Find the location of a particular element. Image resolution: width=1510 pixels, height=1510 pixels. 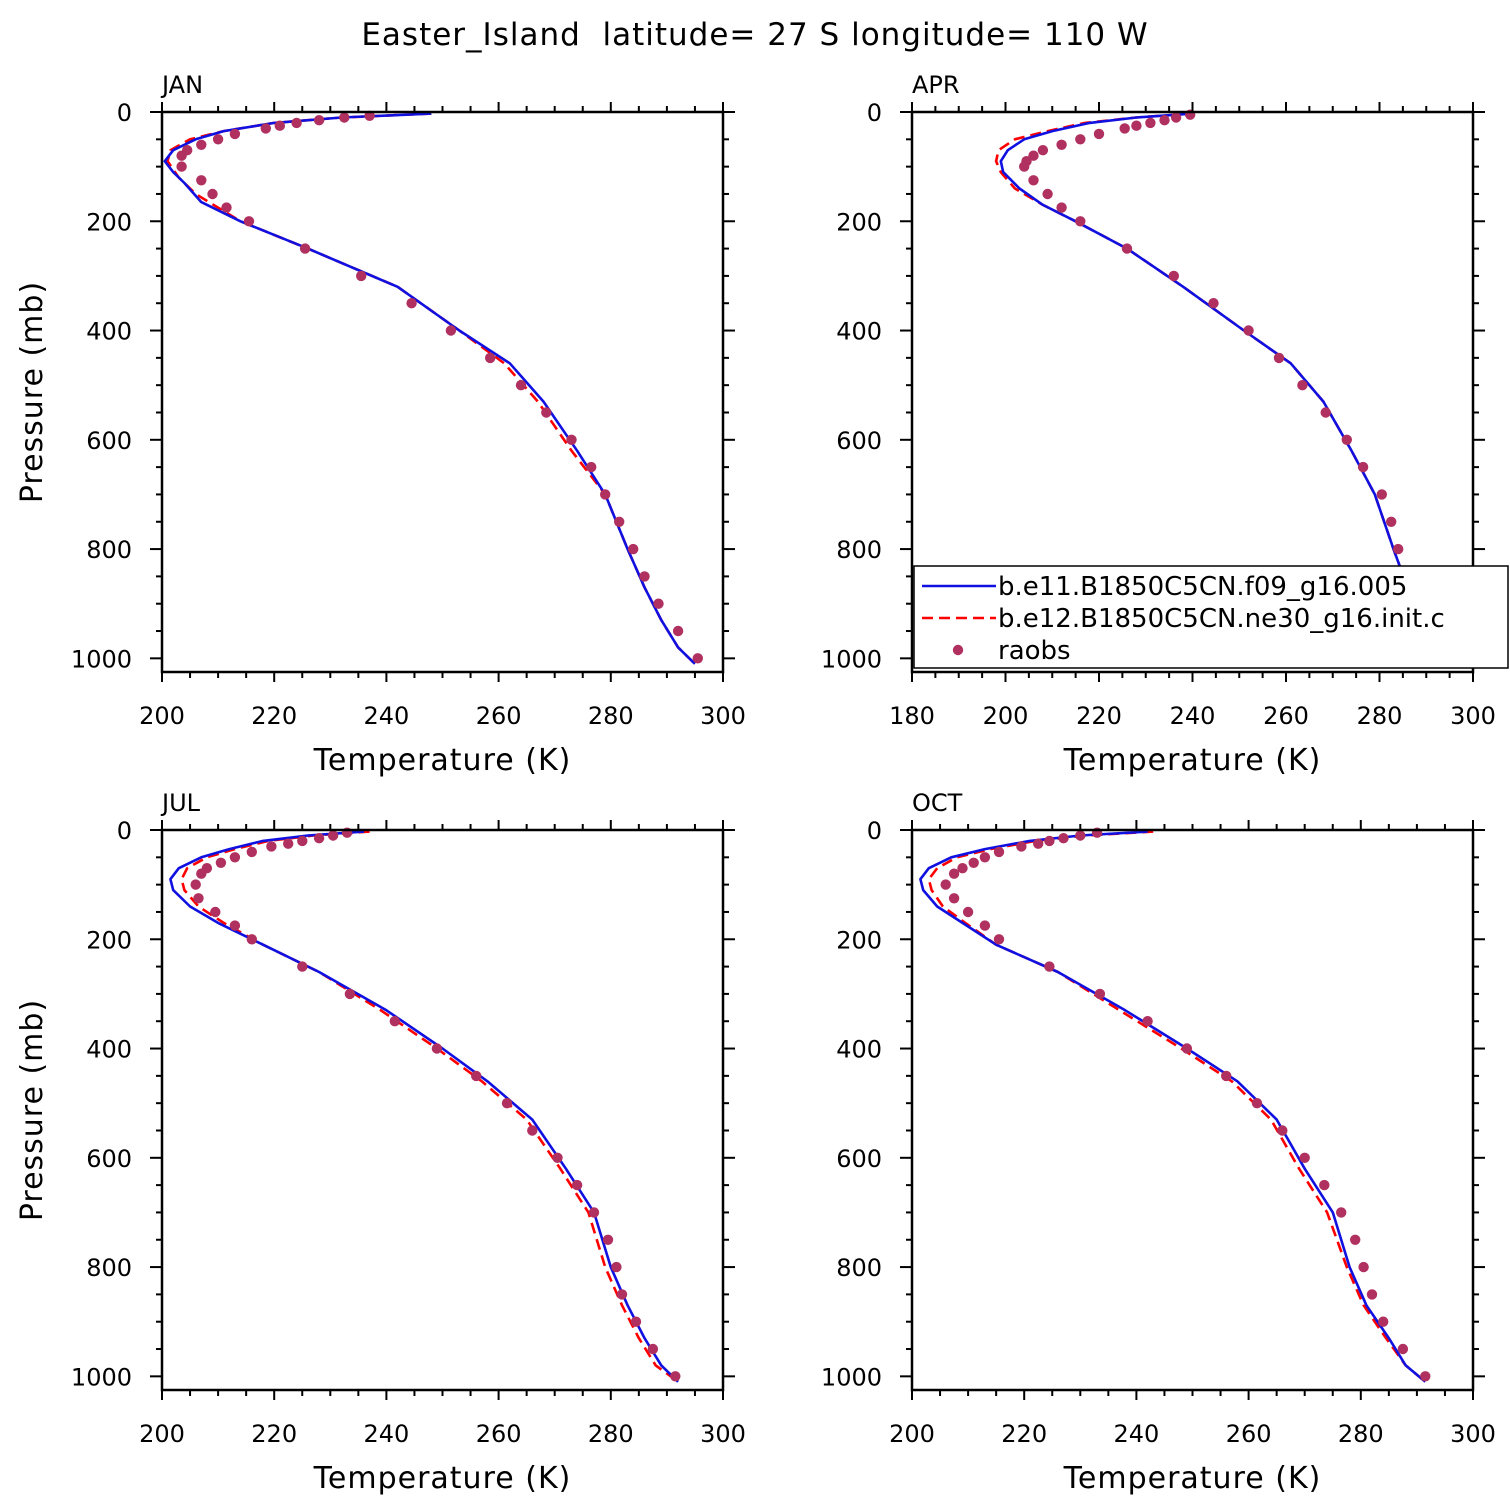

x-tick-label: 240 is located at coordinates (386, 716).